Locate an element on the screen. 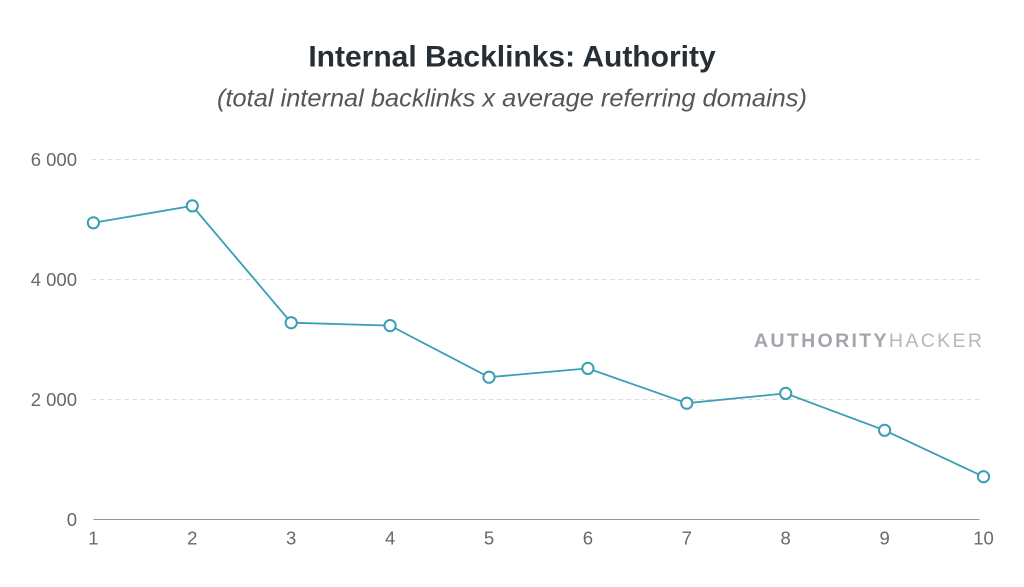  svg-text: 10 is located at coordinates (983, 537).